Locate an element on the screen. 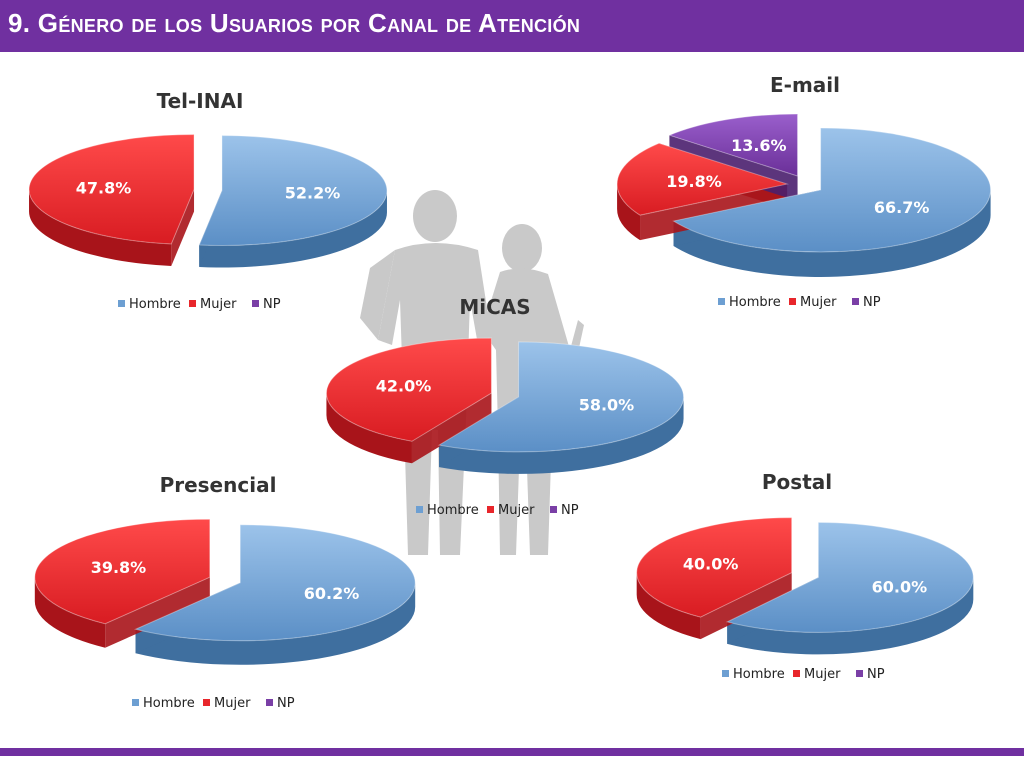  slice-np is located at coordinates (733, 145).